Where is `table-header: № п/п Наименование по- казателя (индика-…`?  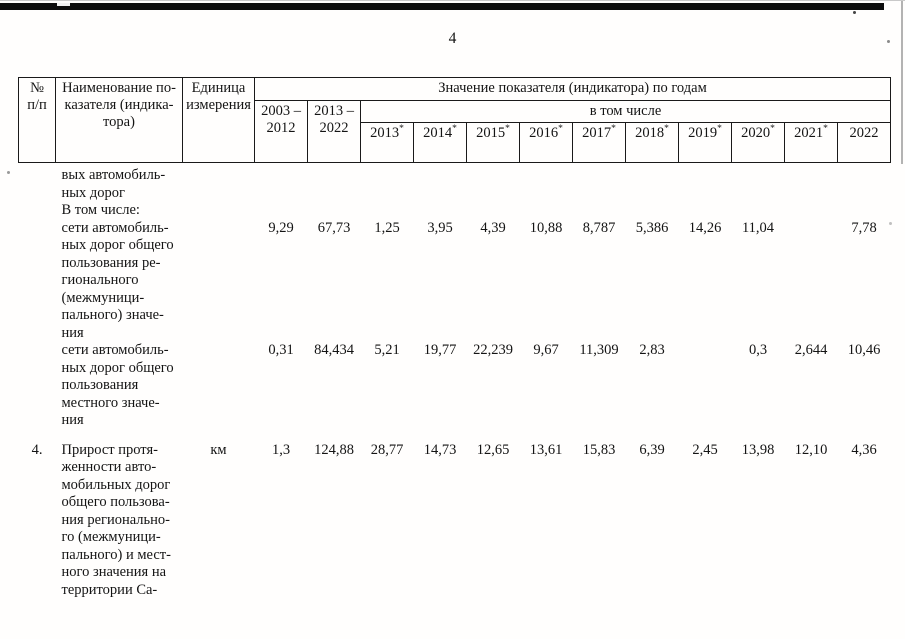
table-header: № п/п Наименование по- казателя (индика-… is located at coordinates (454, 120).